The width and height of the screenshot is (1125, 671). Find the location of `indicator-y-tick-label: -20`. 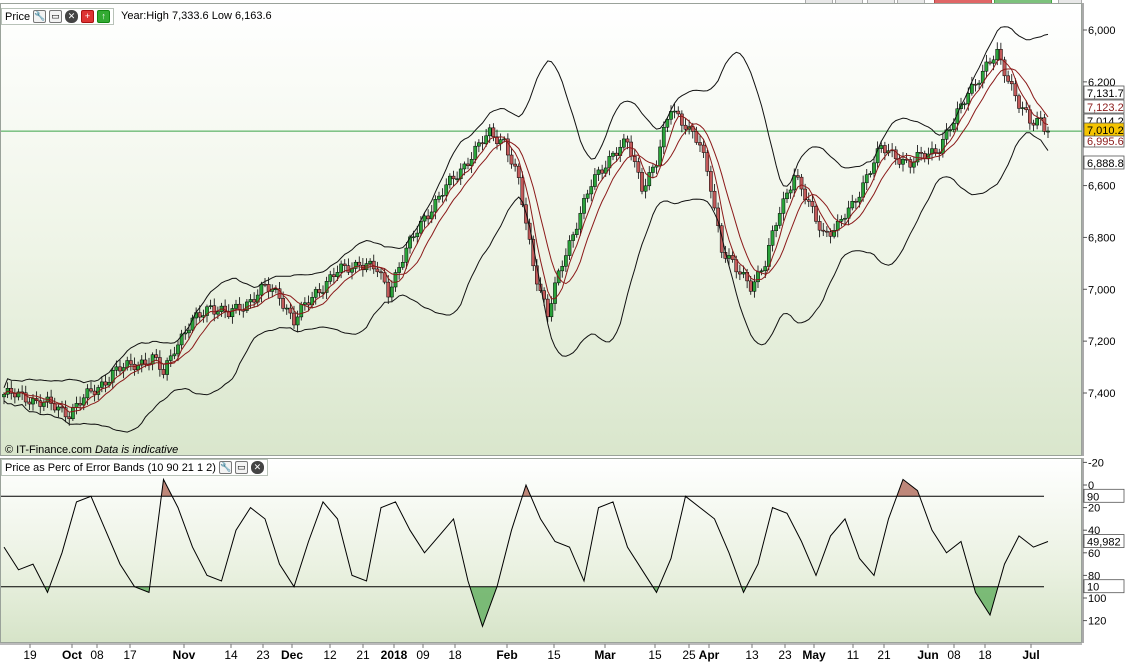

indicator-y-tick-label: -20 is located at coordinates (1096, 463).